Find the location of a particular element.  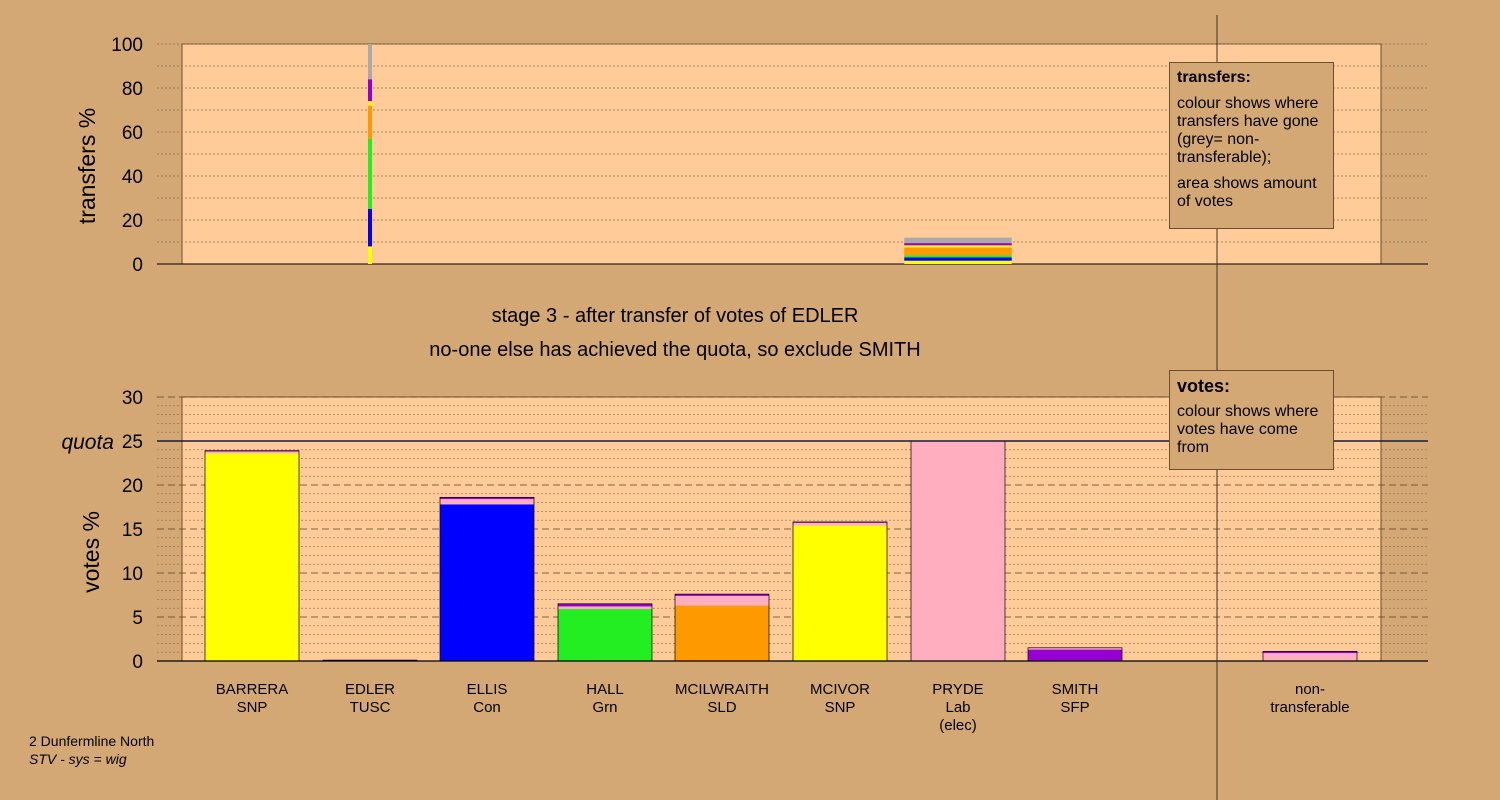

quota-label: quota is located at coordinates (87, 442).